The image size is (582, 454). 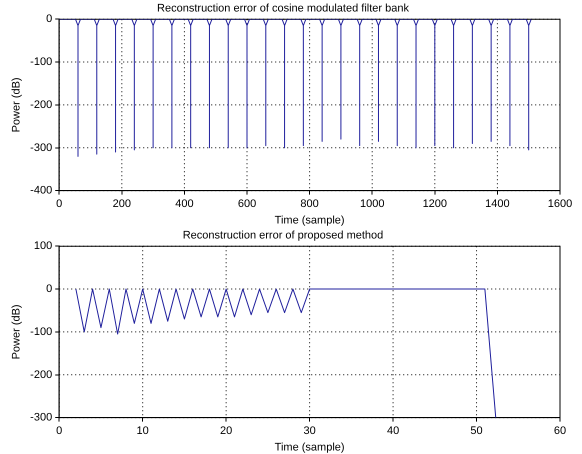 I want to click on x-tick-label: 1400, so click(x=497, y=204).